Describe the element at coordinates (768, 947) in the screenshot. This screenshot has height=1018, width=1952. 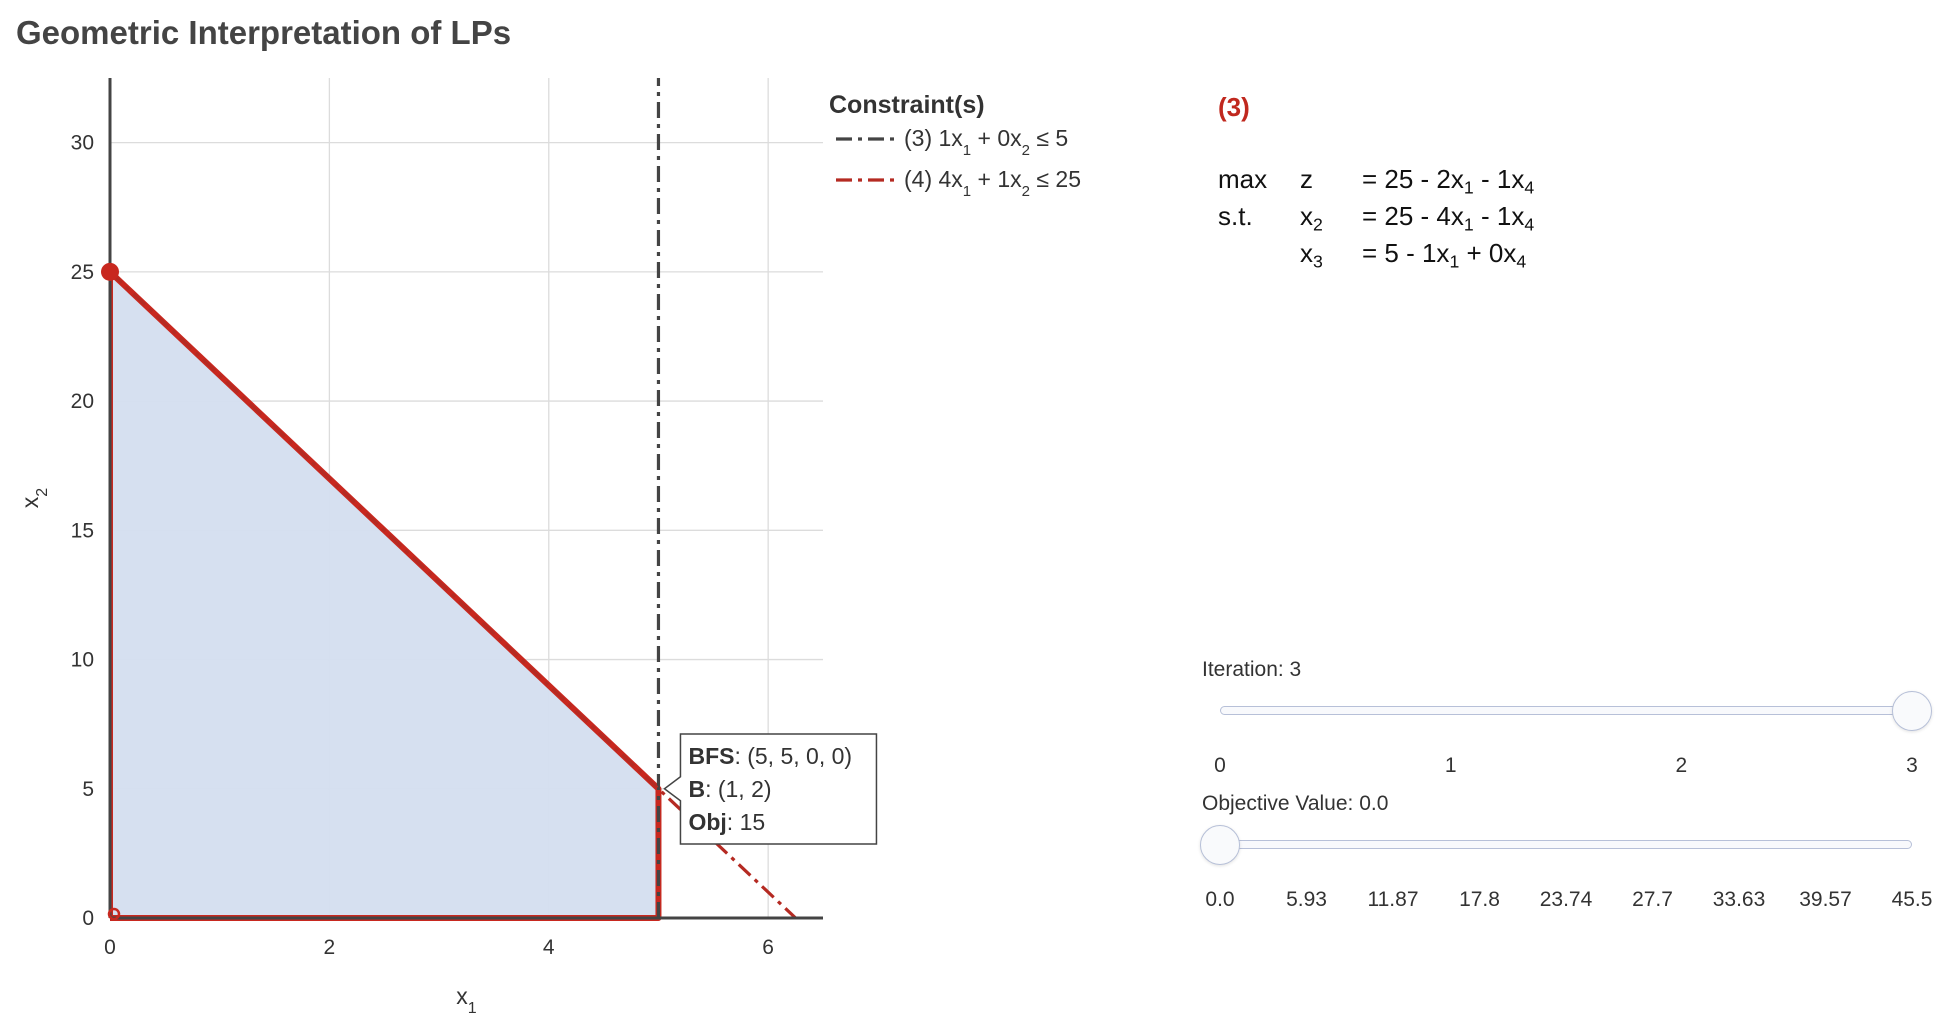
I see `x-tick-label: 6` at that location.